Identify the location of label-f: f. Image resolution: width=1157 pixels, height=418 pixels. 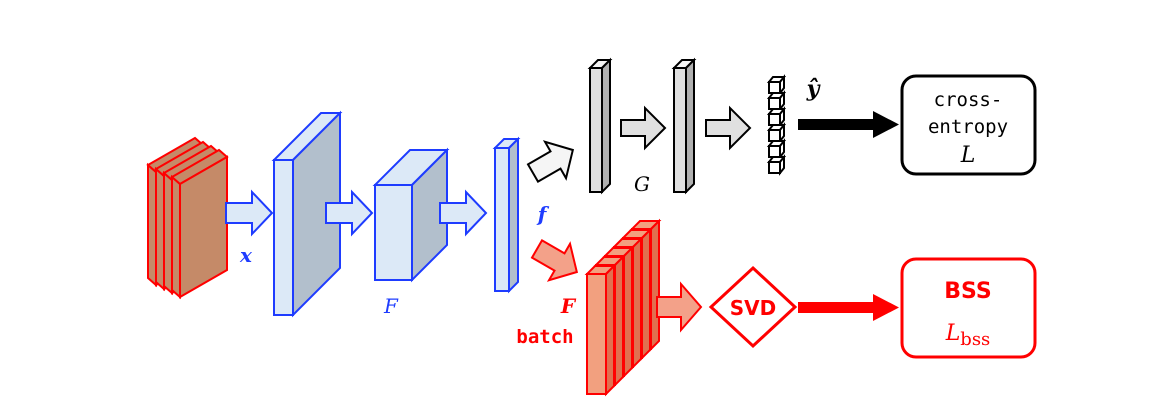
(543, 214).